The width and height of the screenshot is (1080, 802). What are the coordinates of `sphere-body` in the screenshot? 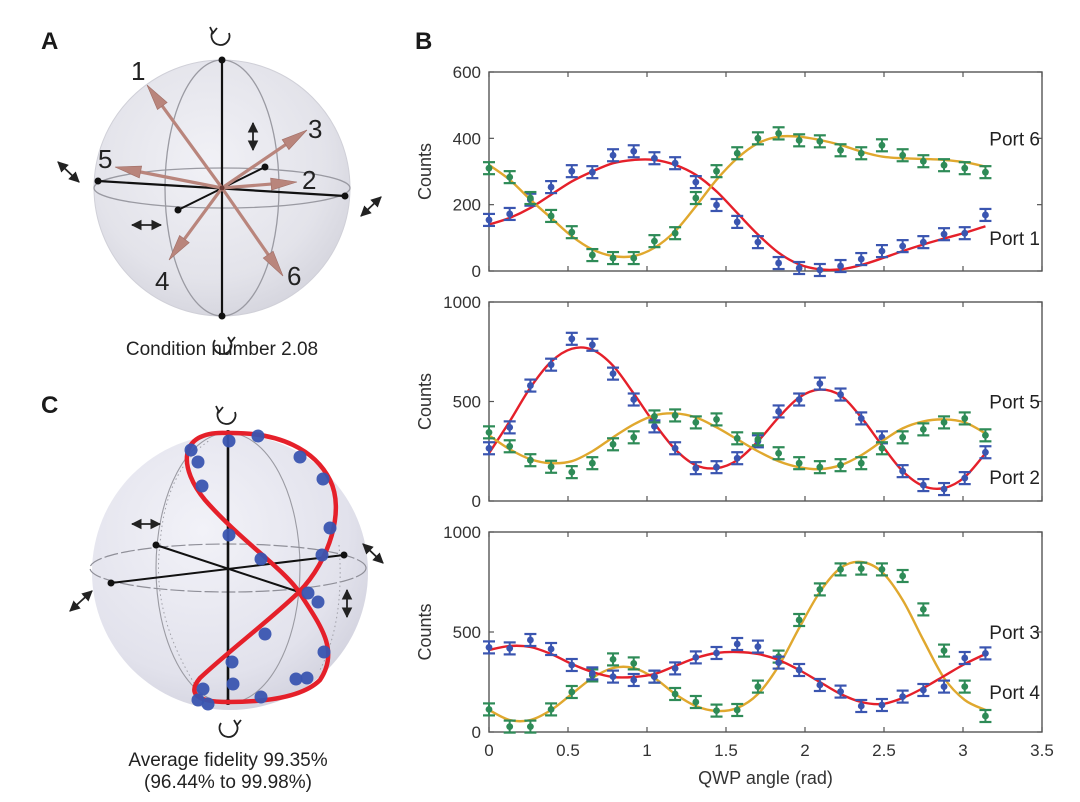 It's located at (230, 572).